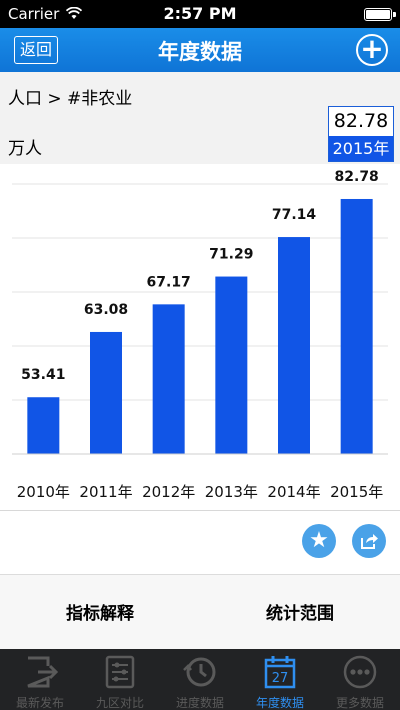 The width and height of the screenshot is (400, 710). Describe the element at coordinates (231, 255) in the screenshot. I see `bar-value-label: 71.29` at that location.